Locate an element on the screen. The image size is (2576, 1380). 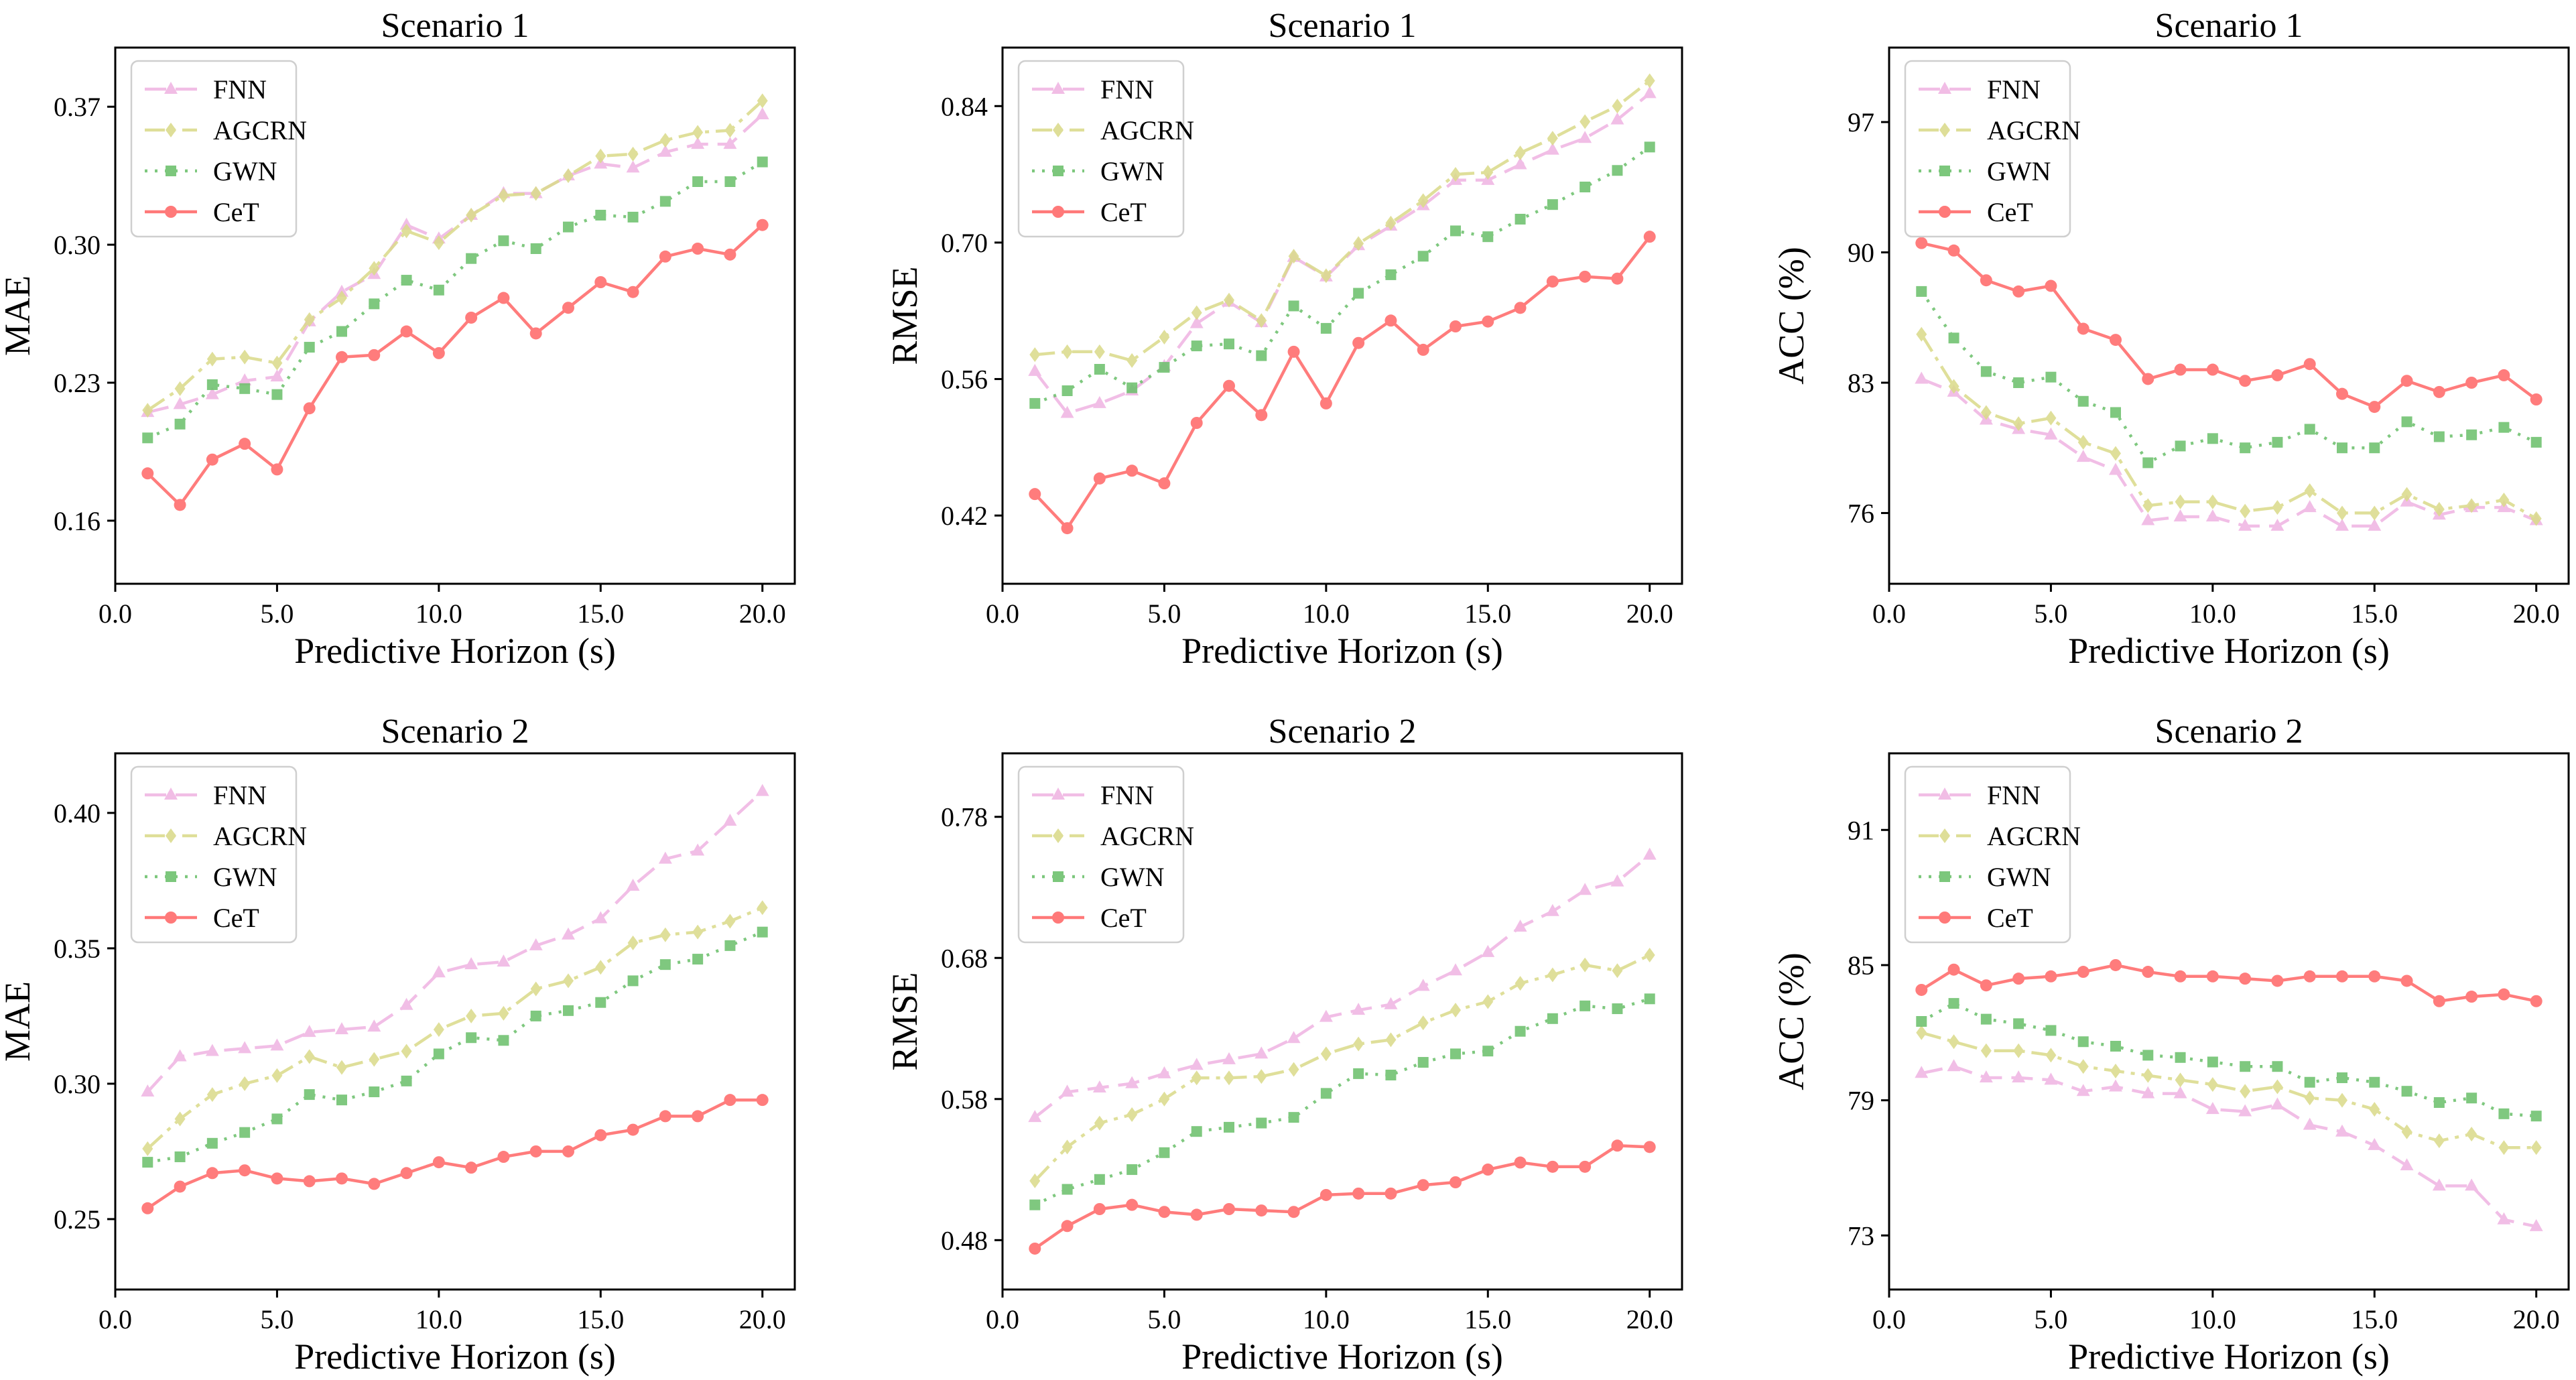
y-tick-label: 0.30 is located at coordinates (77, 245).